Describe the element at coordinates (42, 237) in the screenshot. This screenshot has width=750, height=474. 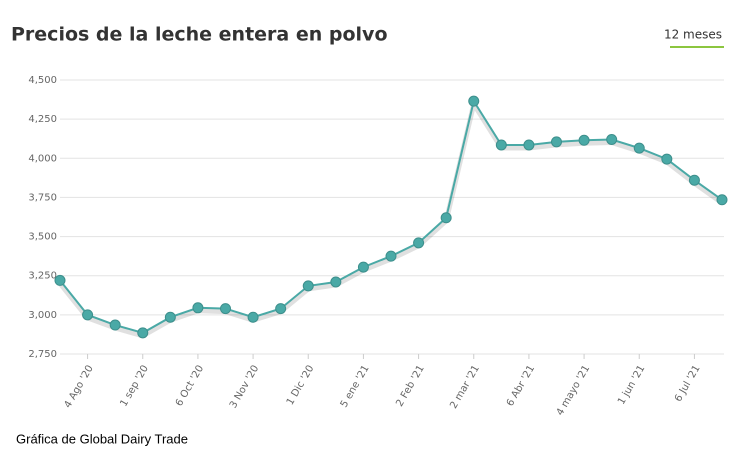
I see `y-tick-label: 3,500` at that location.